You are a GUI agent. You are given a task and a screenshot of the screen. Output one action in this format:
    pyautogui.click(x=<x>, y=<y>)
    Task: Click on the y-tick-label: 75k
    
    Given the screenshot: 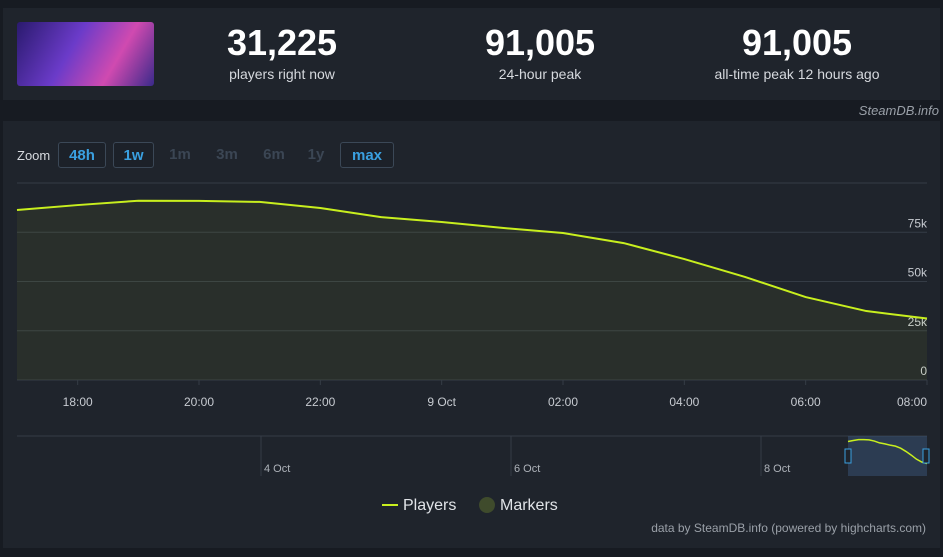 What is the action you would take?
    pyautogui.click(x=918, y=223)
    